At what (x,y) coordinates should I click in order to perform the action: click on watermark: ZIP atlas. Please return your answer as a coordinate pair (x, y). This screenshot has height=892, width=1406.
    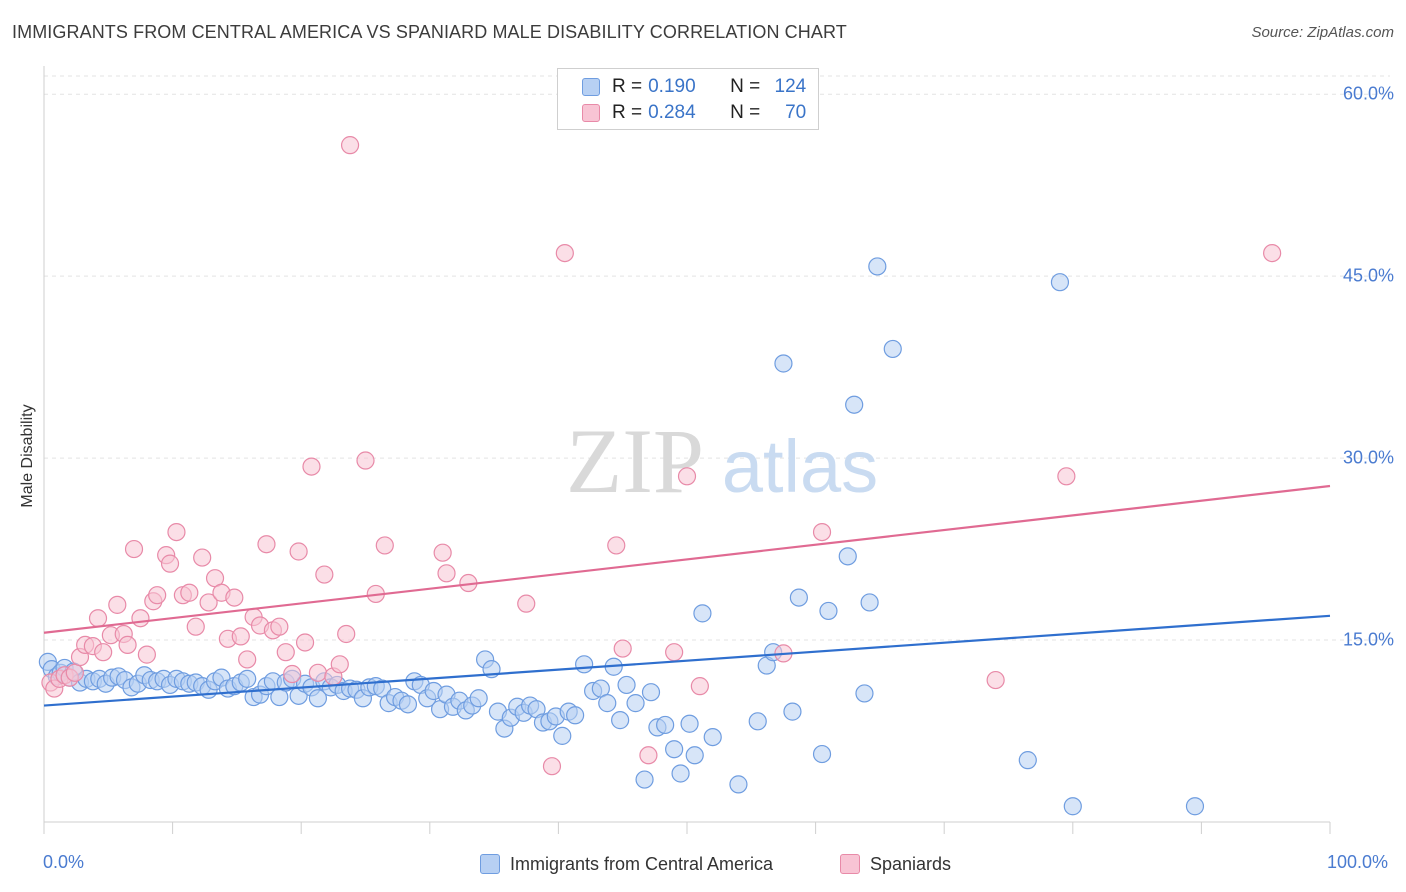
    Looking at the image, I should click on (722, 461).